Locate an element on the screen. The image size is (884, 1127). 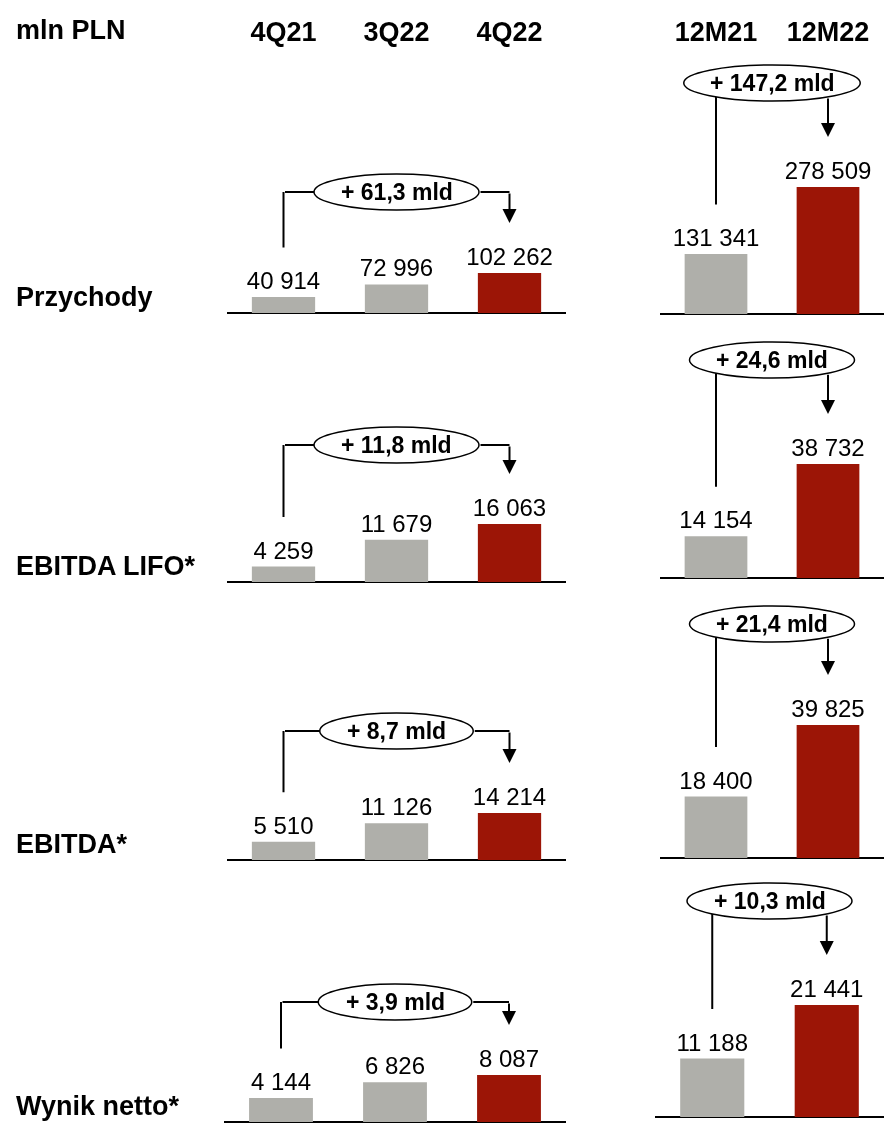
data-label: 16 063 is located at coordinates (509, 507).